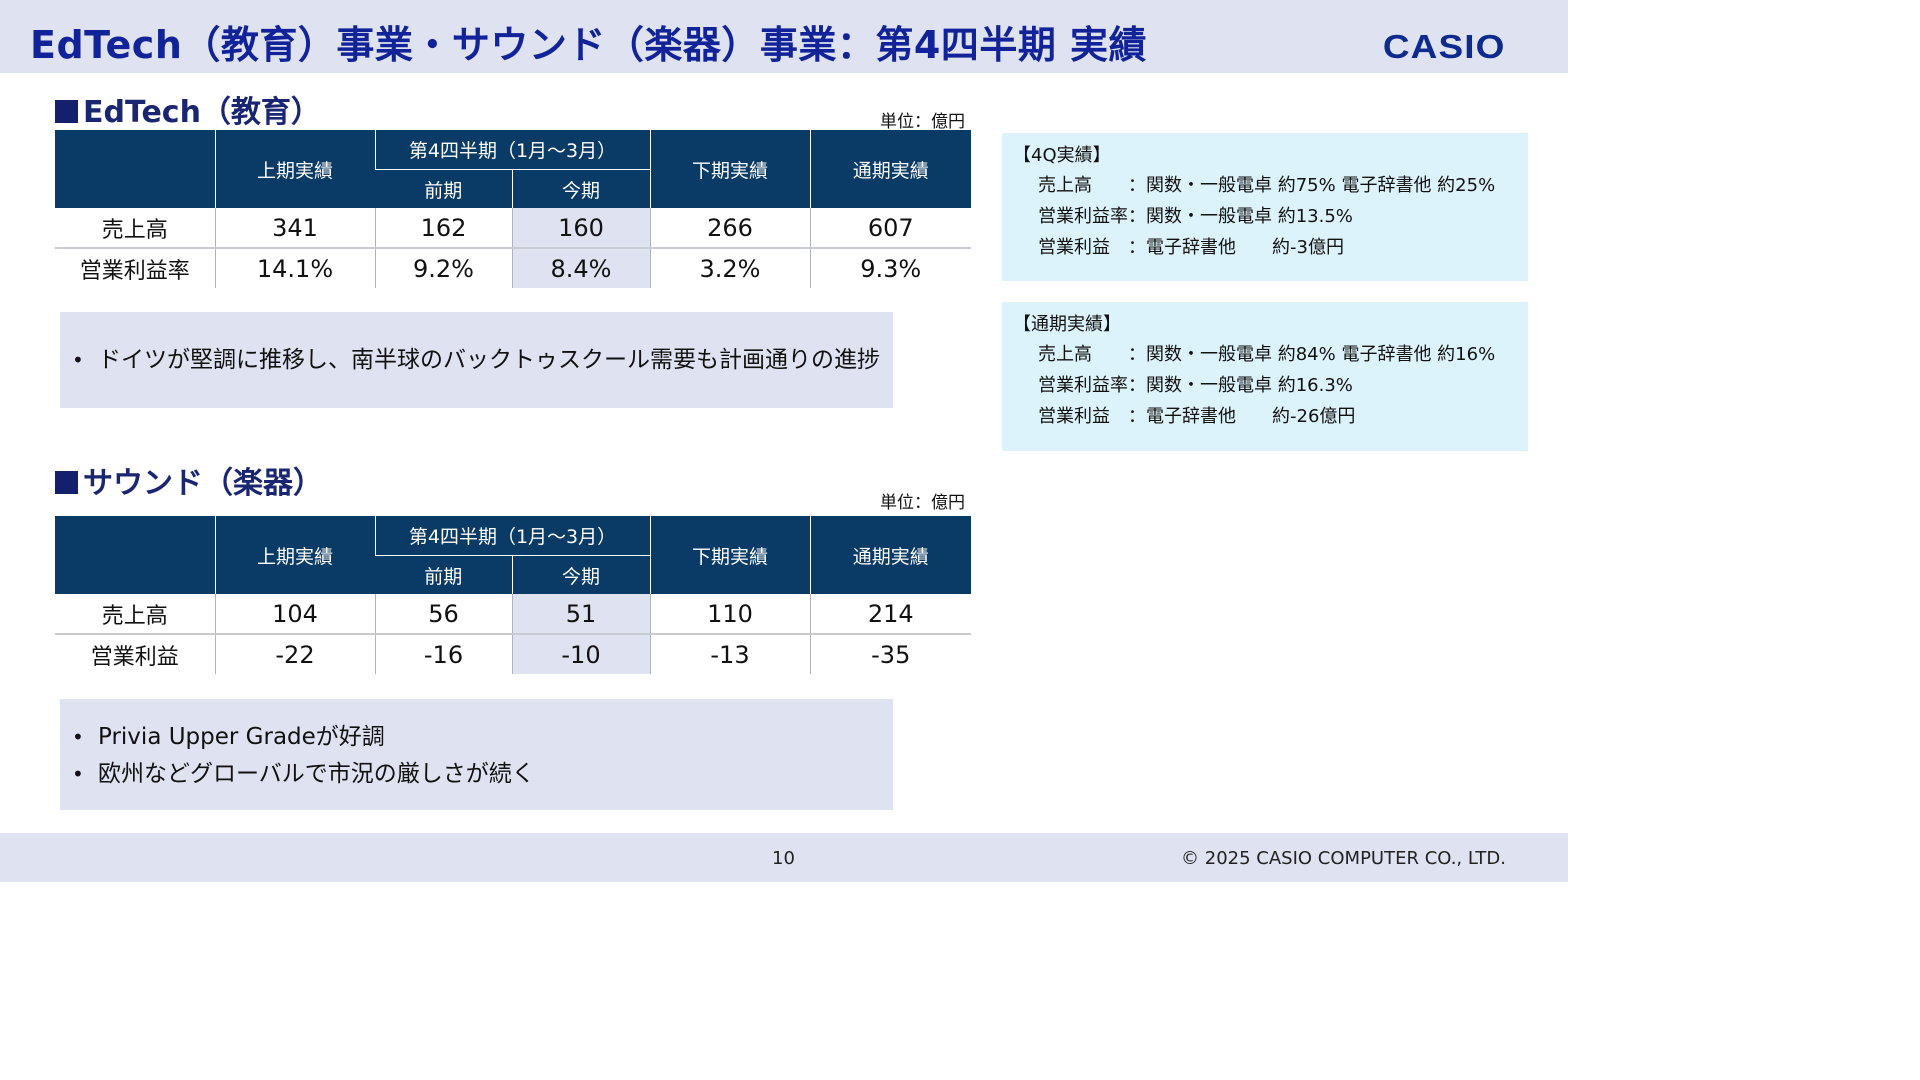  I want to click on note-row-value: 関数・一般電卓 約13.5%, so click(1249, 216).